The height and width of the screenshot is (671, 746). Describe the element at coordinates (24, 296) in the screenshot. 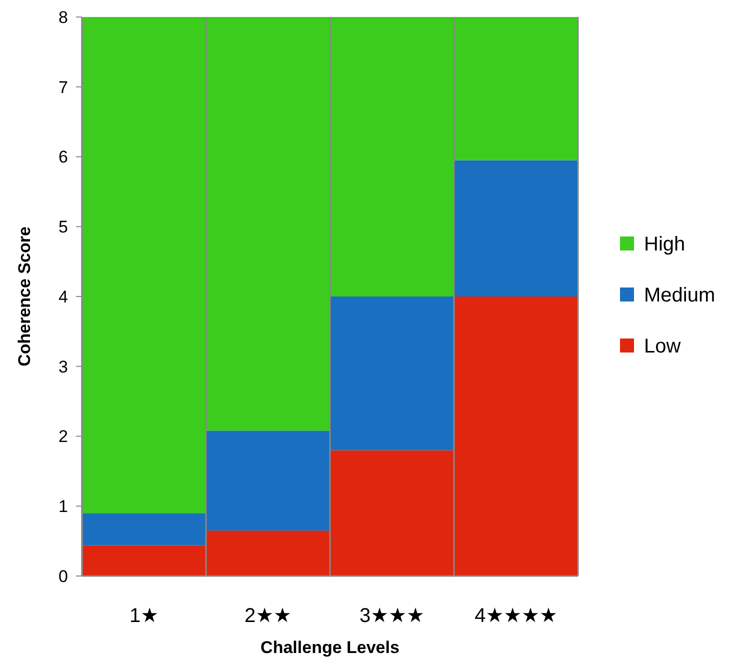

I see `y-axis-title: Coherence Score` at that location.